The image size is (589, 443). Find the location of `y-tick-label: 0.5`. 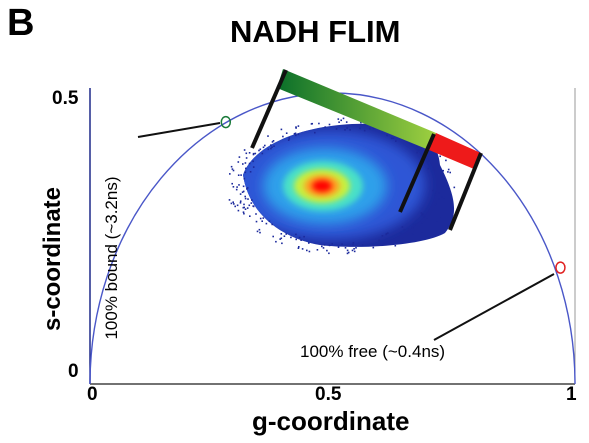

y-tick-label: 0.5 is located at coordinates (65, 98).